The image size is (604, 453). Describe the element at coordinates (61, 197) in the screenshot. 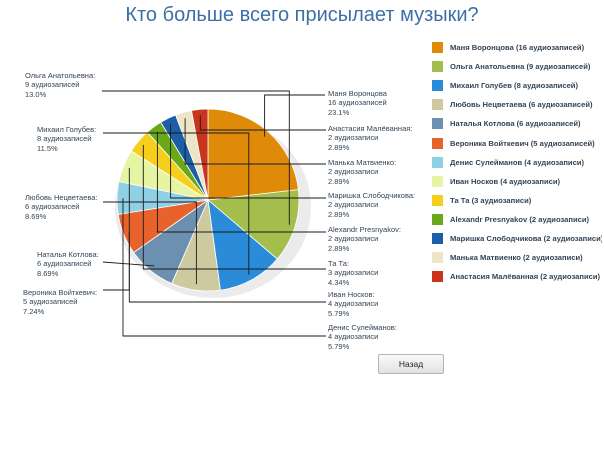

I see `callout-label: Любовь Нецветаева:` at that location.